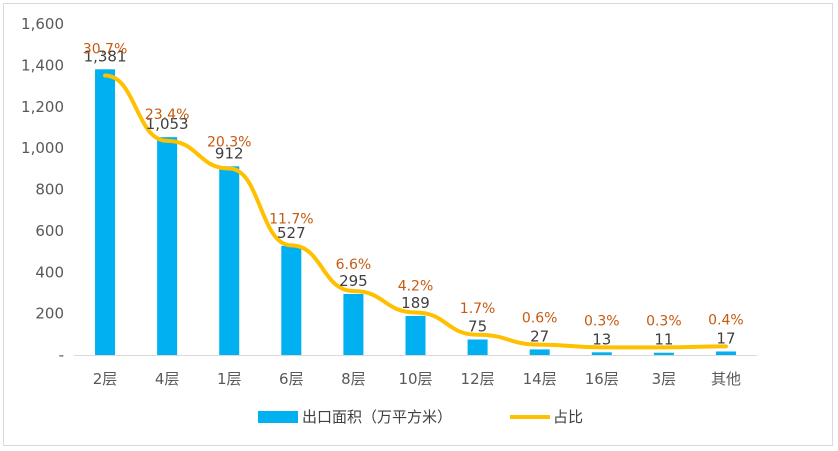  Describe the element at coordinates (725, 338) in the screenshot. I see `bar-value-label: 17` at that location.